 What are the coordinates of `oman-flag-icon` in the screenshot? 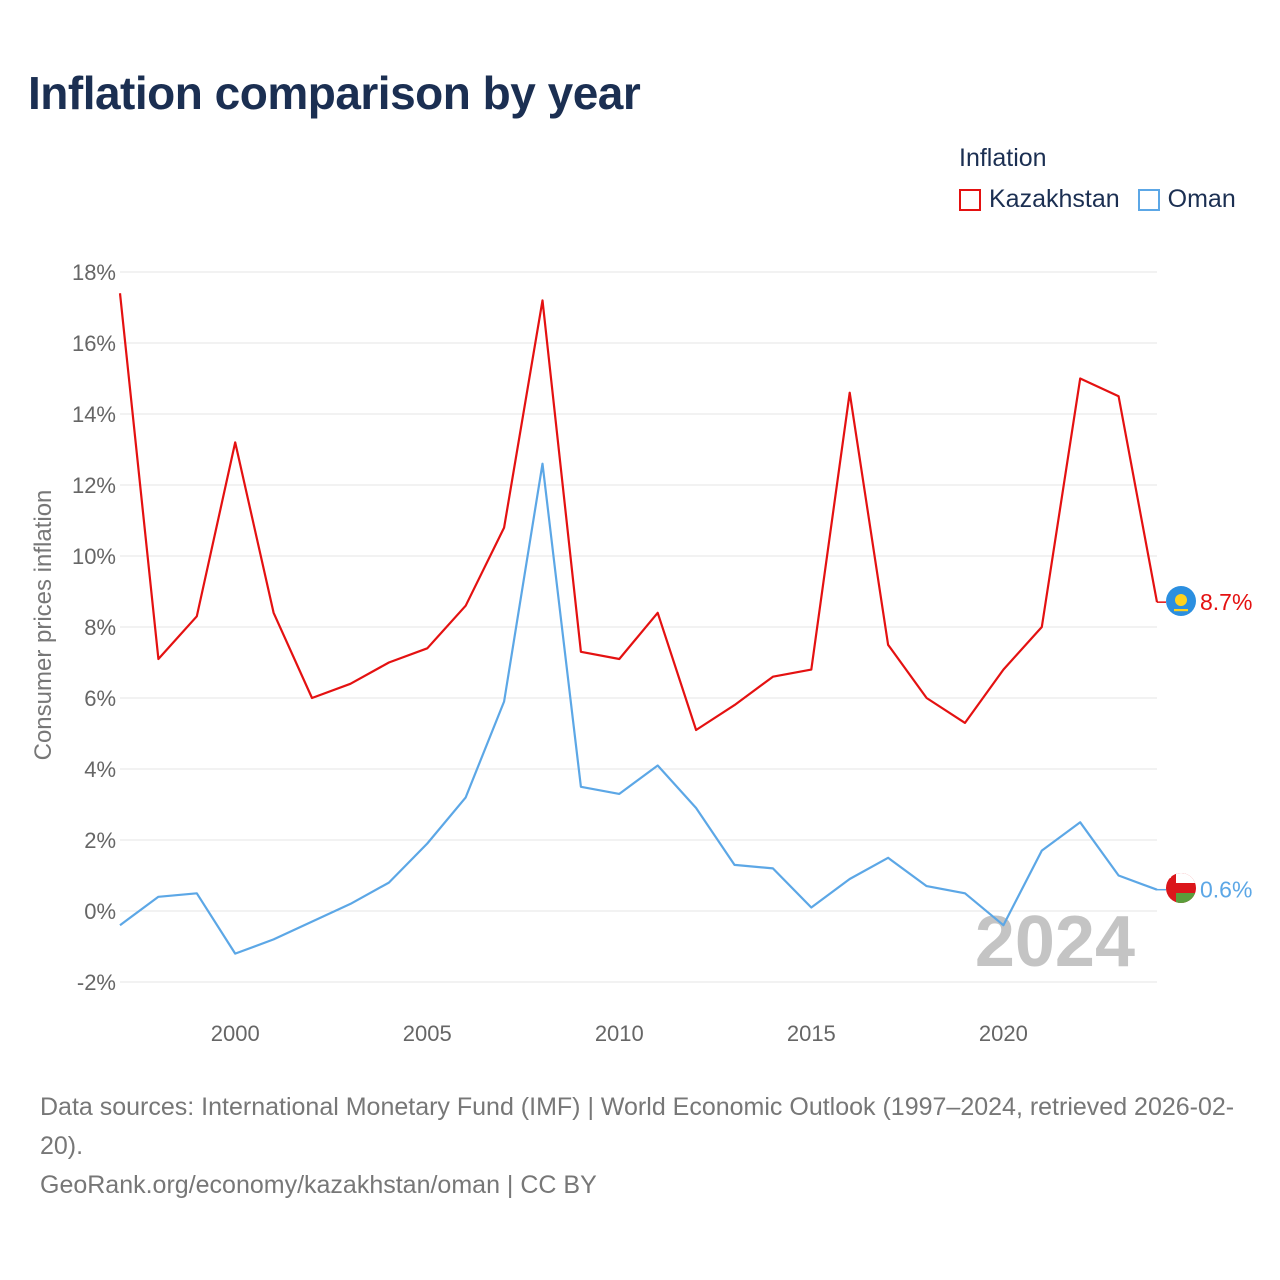 It's located at (1181, 888).